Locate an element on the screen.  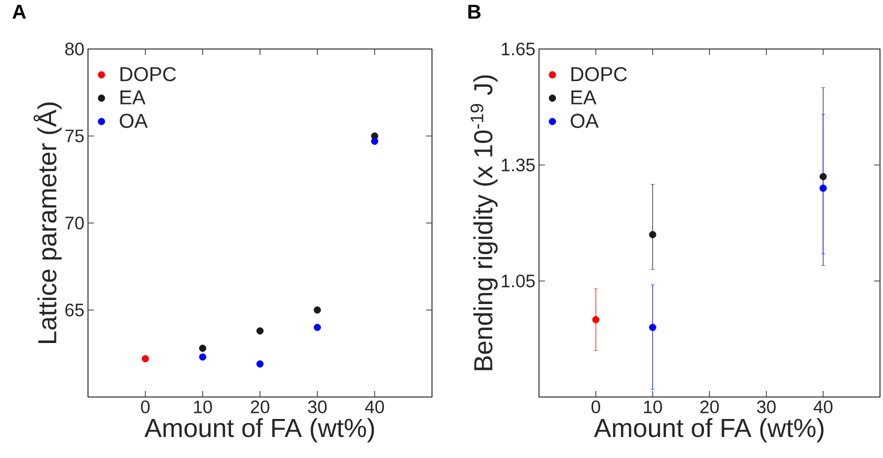
y-tick-label: 65 is located at coordinates (74, 310).